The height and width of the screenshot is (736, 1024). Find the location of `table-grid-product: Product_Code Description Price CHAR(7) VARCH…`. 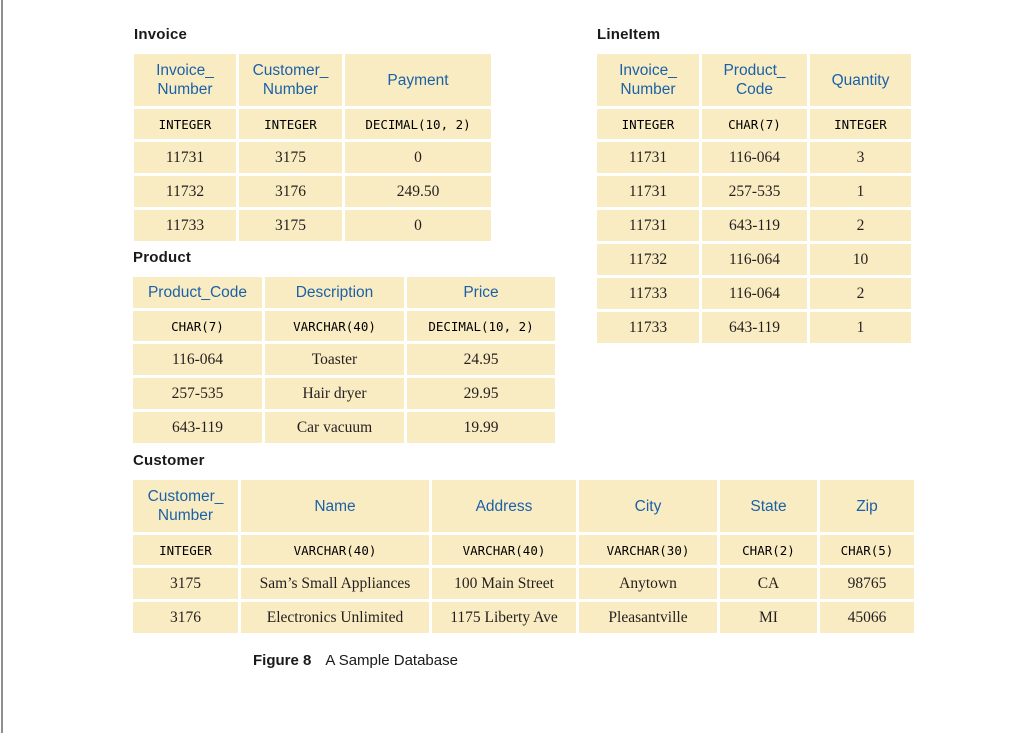

table-grid-product: Product_Code Description Price CHAR(7) VARCH… is located at coordinates (344, 360).